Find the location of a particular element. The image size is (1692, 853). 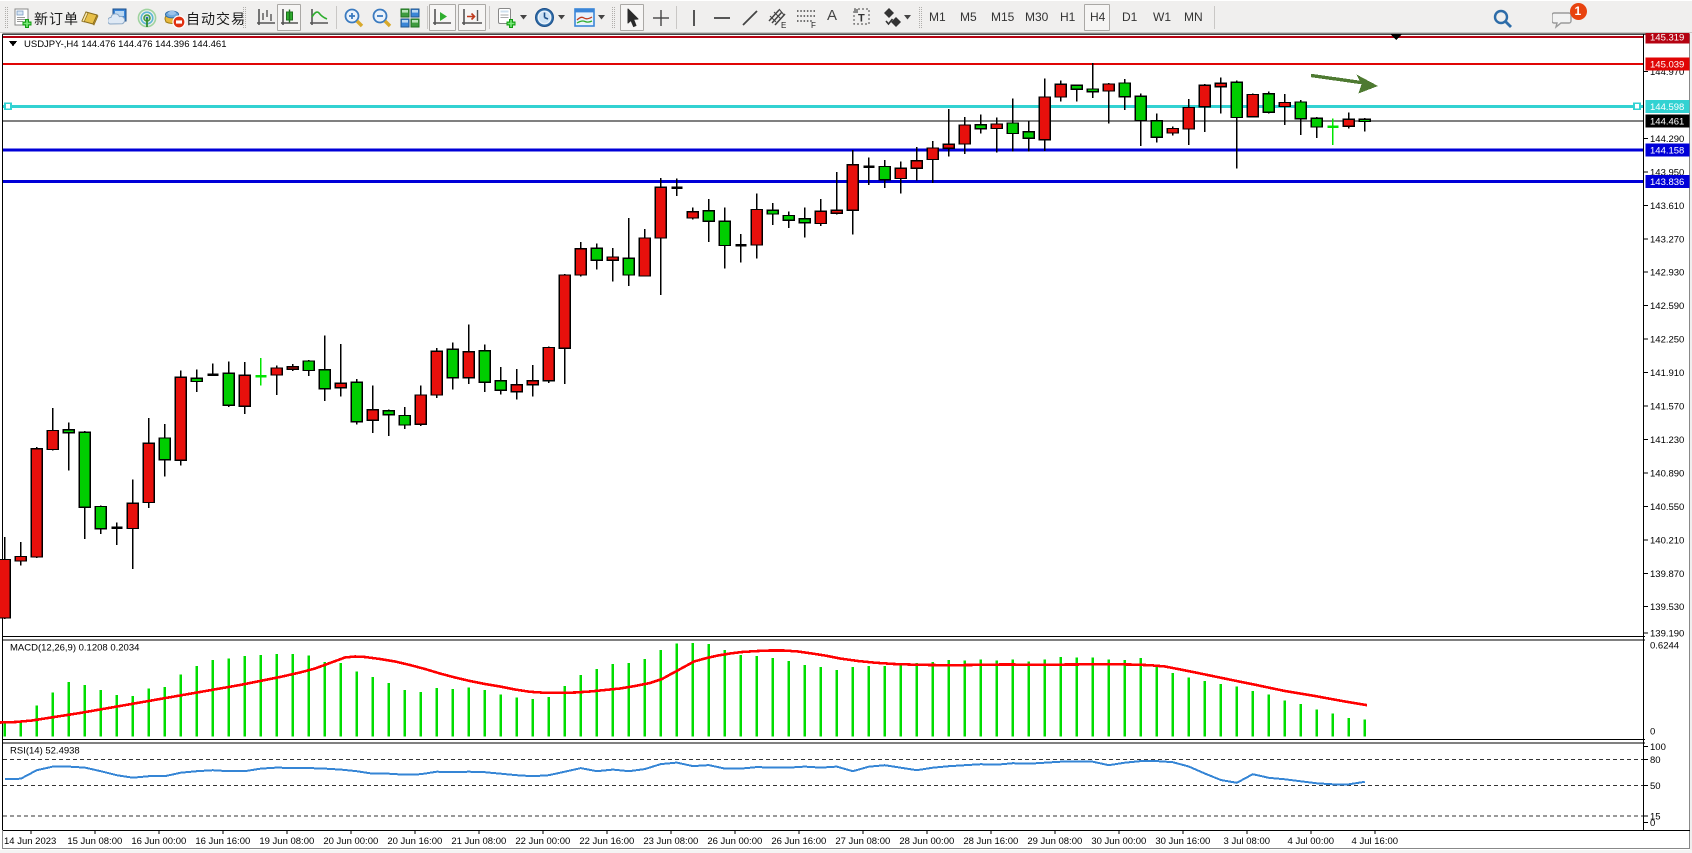

svg-text: 144.290 is located at coordinates (1667, 139).